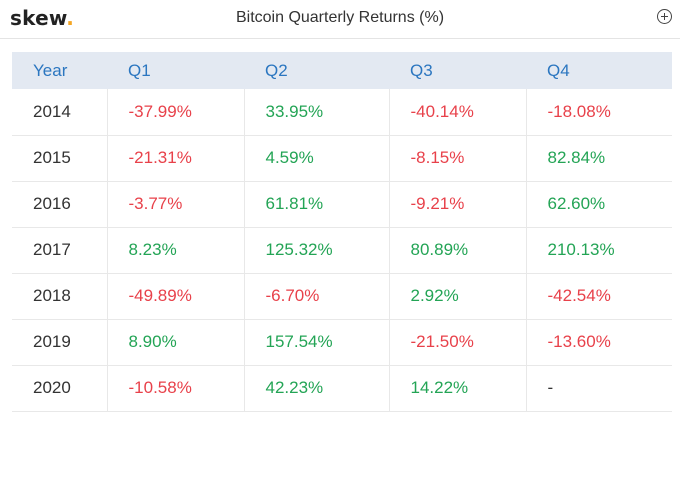 This screenshot has width=680, height=486. Describe the element at coordinates (52, 341) in the screenshot. I see `year-cell: 2019` at that location.